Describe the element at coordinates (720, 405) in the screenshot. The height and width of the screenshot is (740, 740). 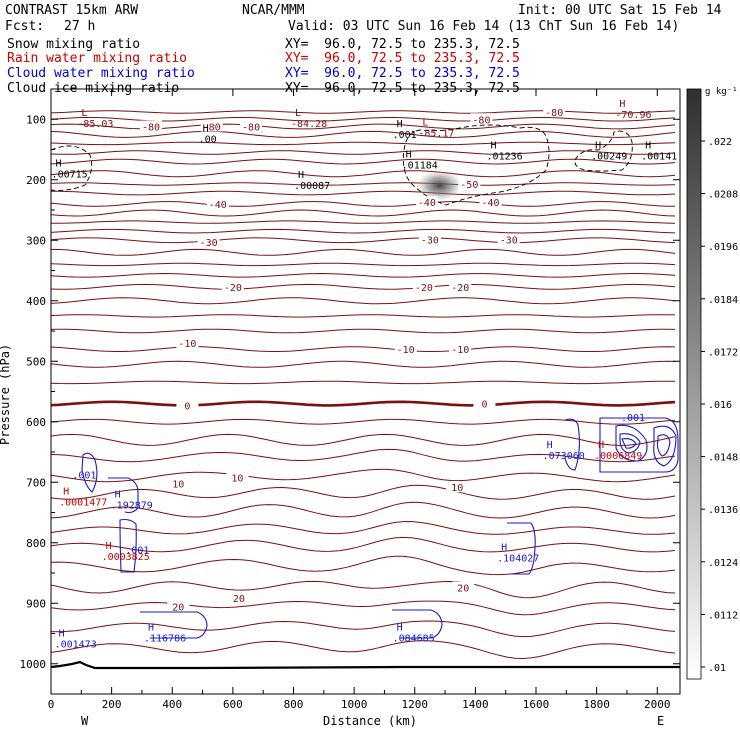
I see `colorbar-label: .016` at that location.